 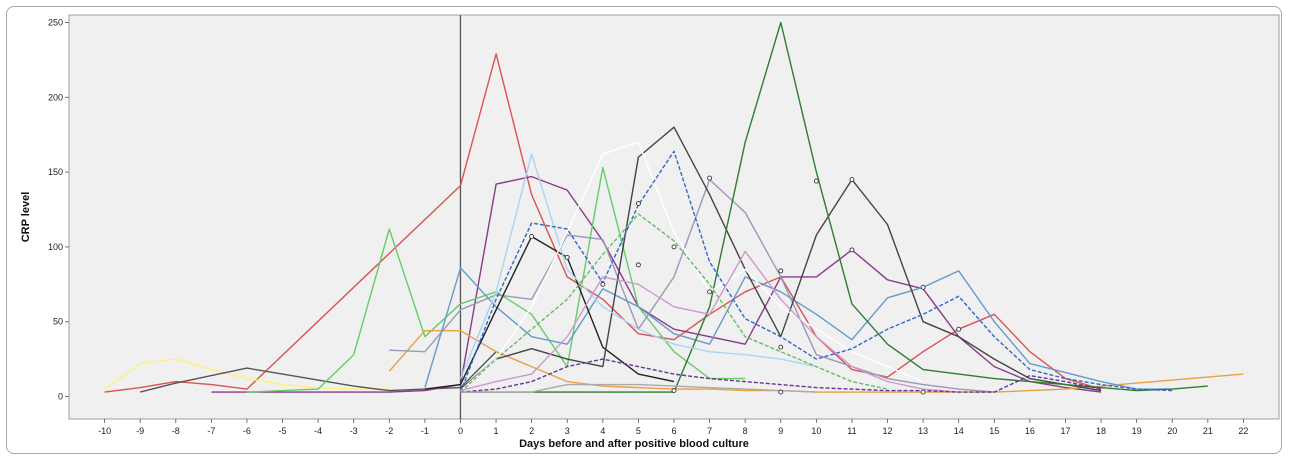 I want to click on x-tick-label: 7, so click(x=709, y=431).